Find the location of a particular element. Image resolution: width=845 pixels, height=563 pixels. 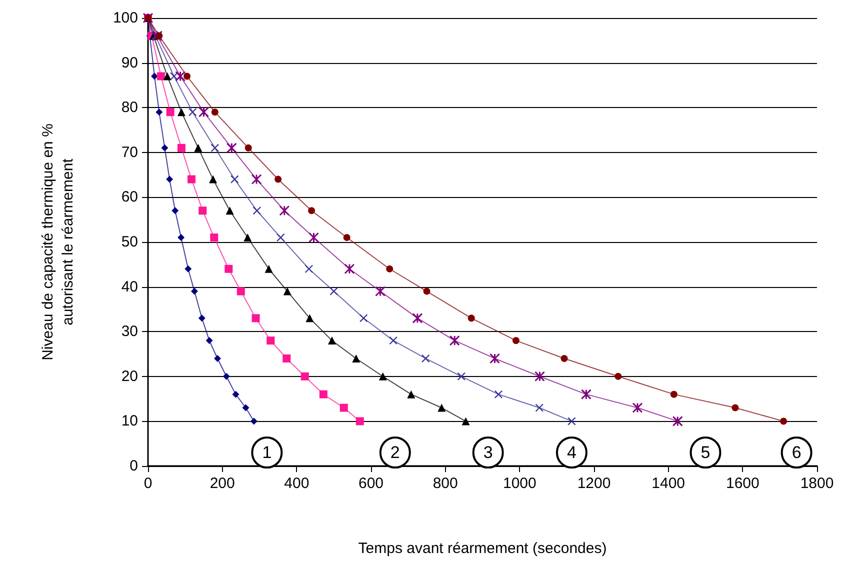

y-tick-label: 60 is located at coordinates (129, 197).